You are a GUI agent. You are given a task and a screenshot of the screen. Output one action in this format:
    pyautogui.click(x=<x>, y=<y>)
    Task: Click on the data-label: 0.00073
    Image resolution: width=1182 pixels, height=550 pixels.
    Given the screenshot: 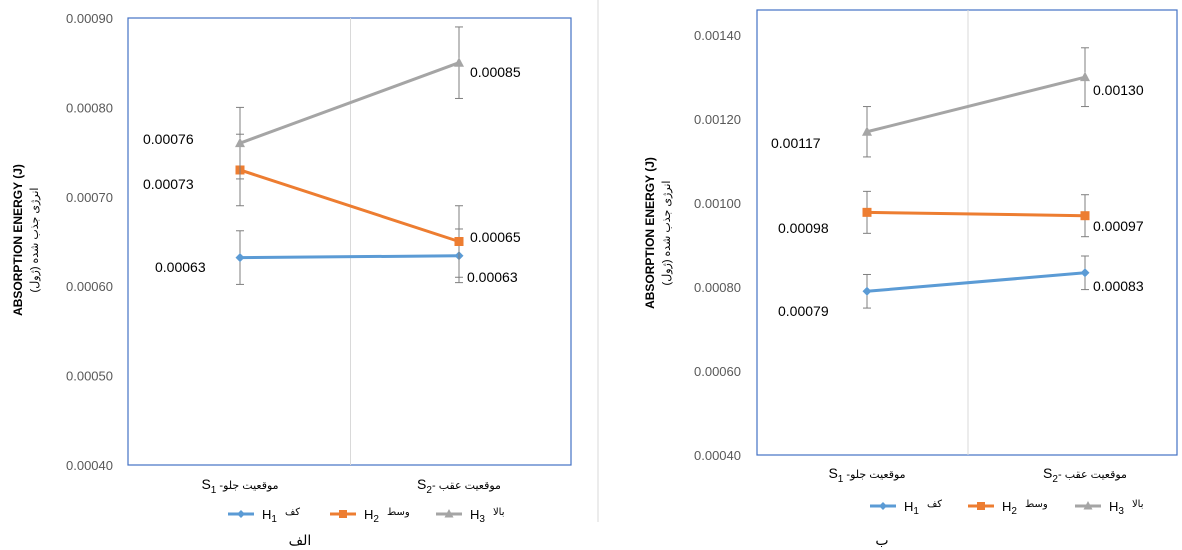 What is the action you would take?
    pyautogui.click(x=168, y=184)
    